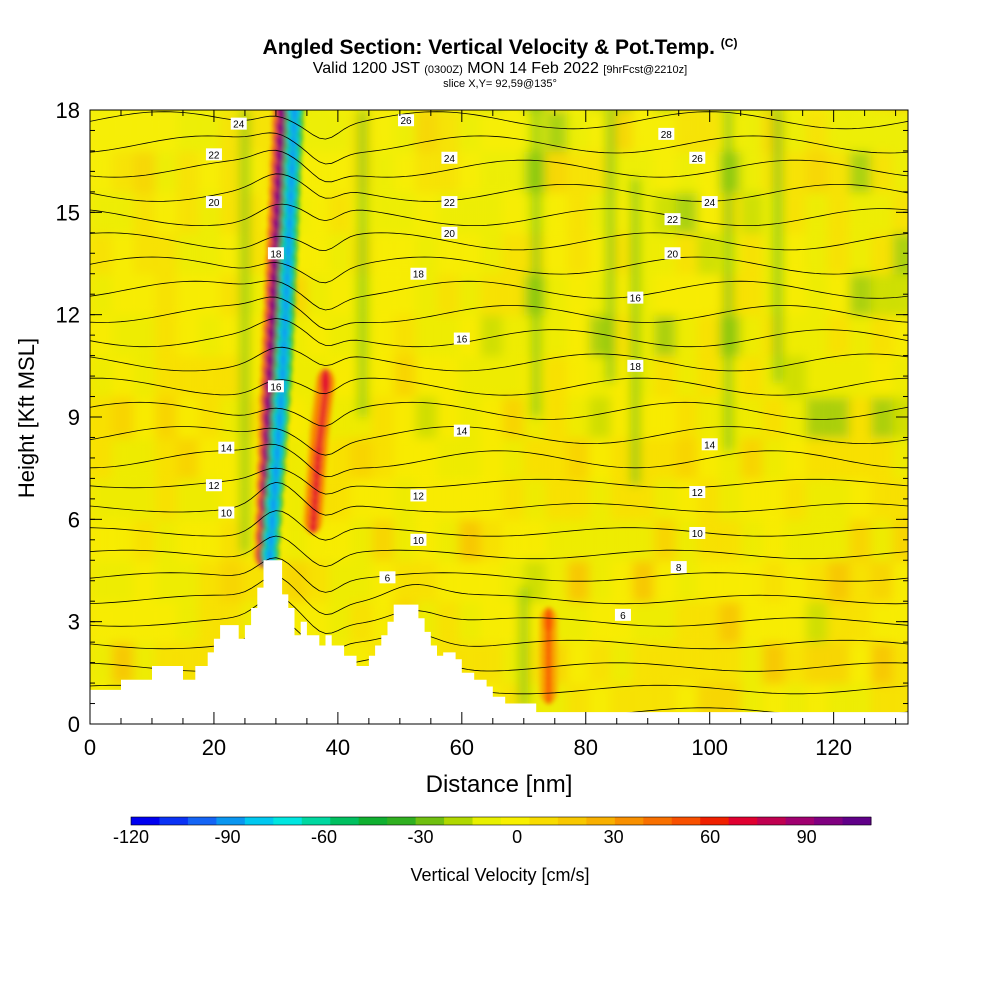 The height and width of the screenshot is (1000, 1000). Describe the element at coordinates (666, 134) in the screenshot. I see `contour-label: 28` at that location.